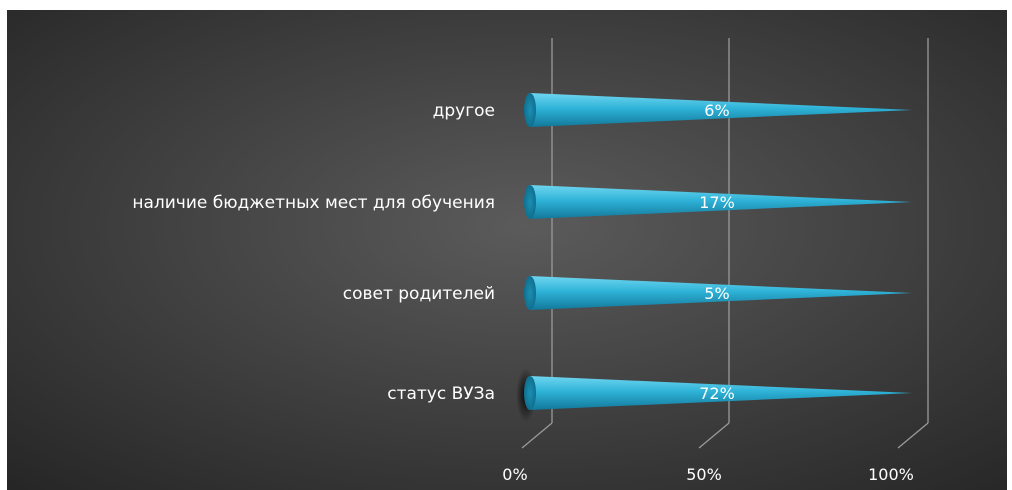 The width and height of the screenshot is (1012, 490). Describe the element at coordinates (464, 111) in the screenshot. I see `category-label-другое: другое` at that location.